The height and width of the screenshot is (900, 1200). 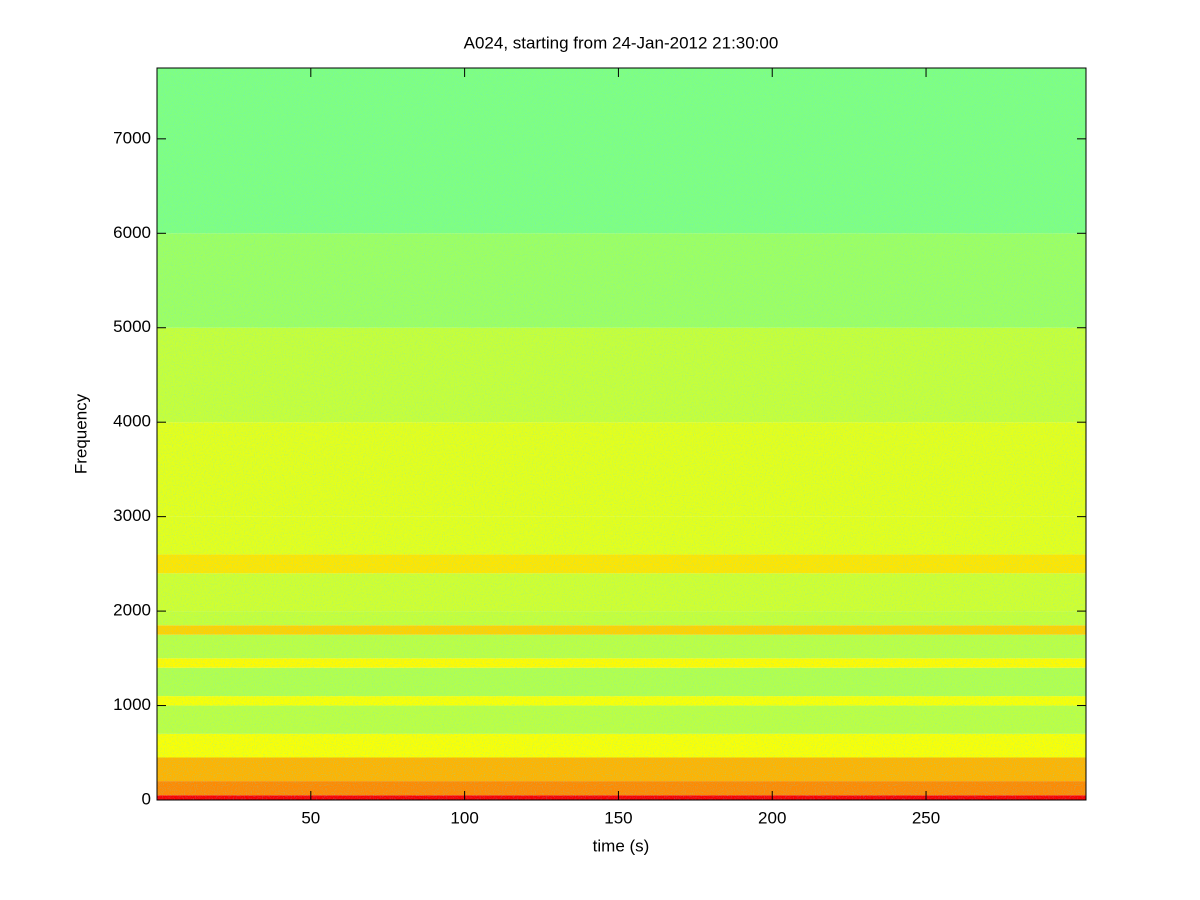 What do you see at coordinates (464, 817) in the screenshot?
I see `x-tick-label: 100` at bounding box center [464, 817].